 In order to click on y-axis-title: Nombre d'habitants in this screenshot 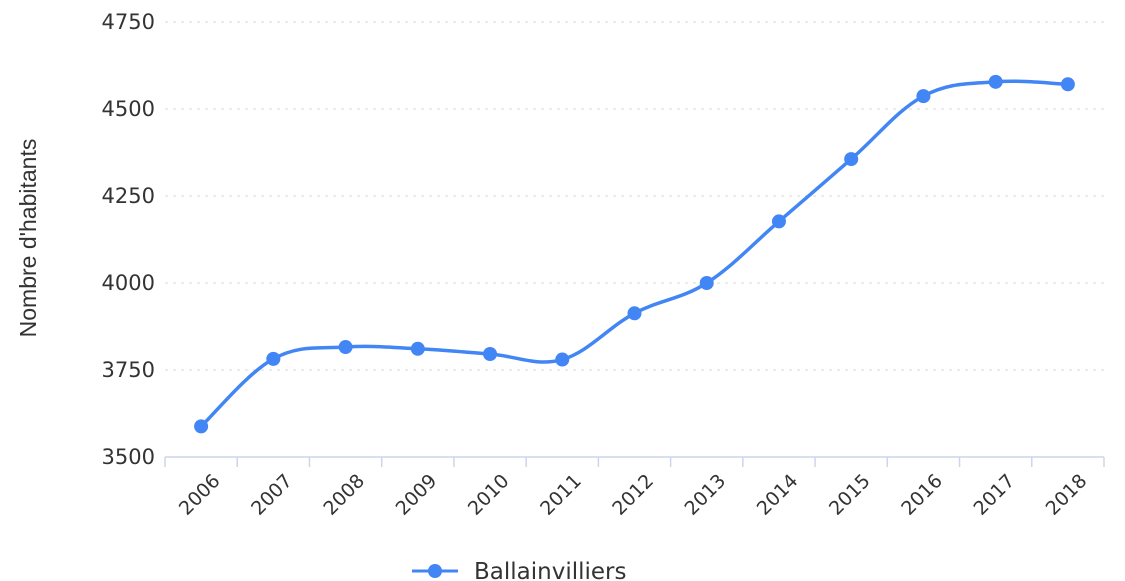, I will do `click(28, 238)`.